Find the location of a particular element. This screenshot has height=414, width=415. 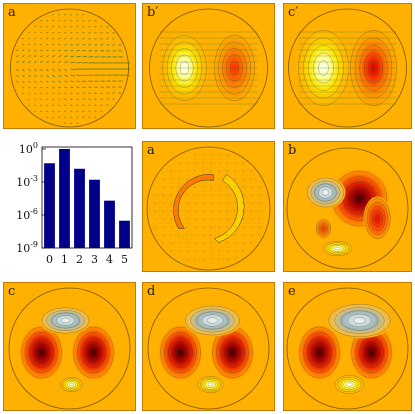

dipole-contour-strong is located at coordinates (347, 68).